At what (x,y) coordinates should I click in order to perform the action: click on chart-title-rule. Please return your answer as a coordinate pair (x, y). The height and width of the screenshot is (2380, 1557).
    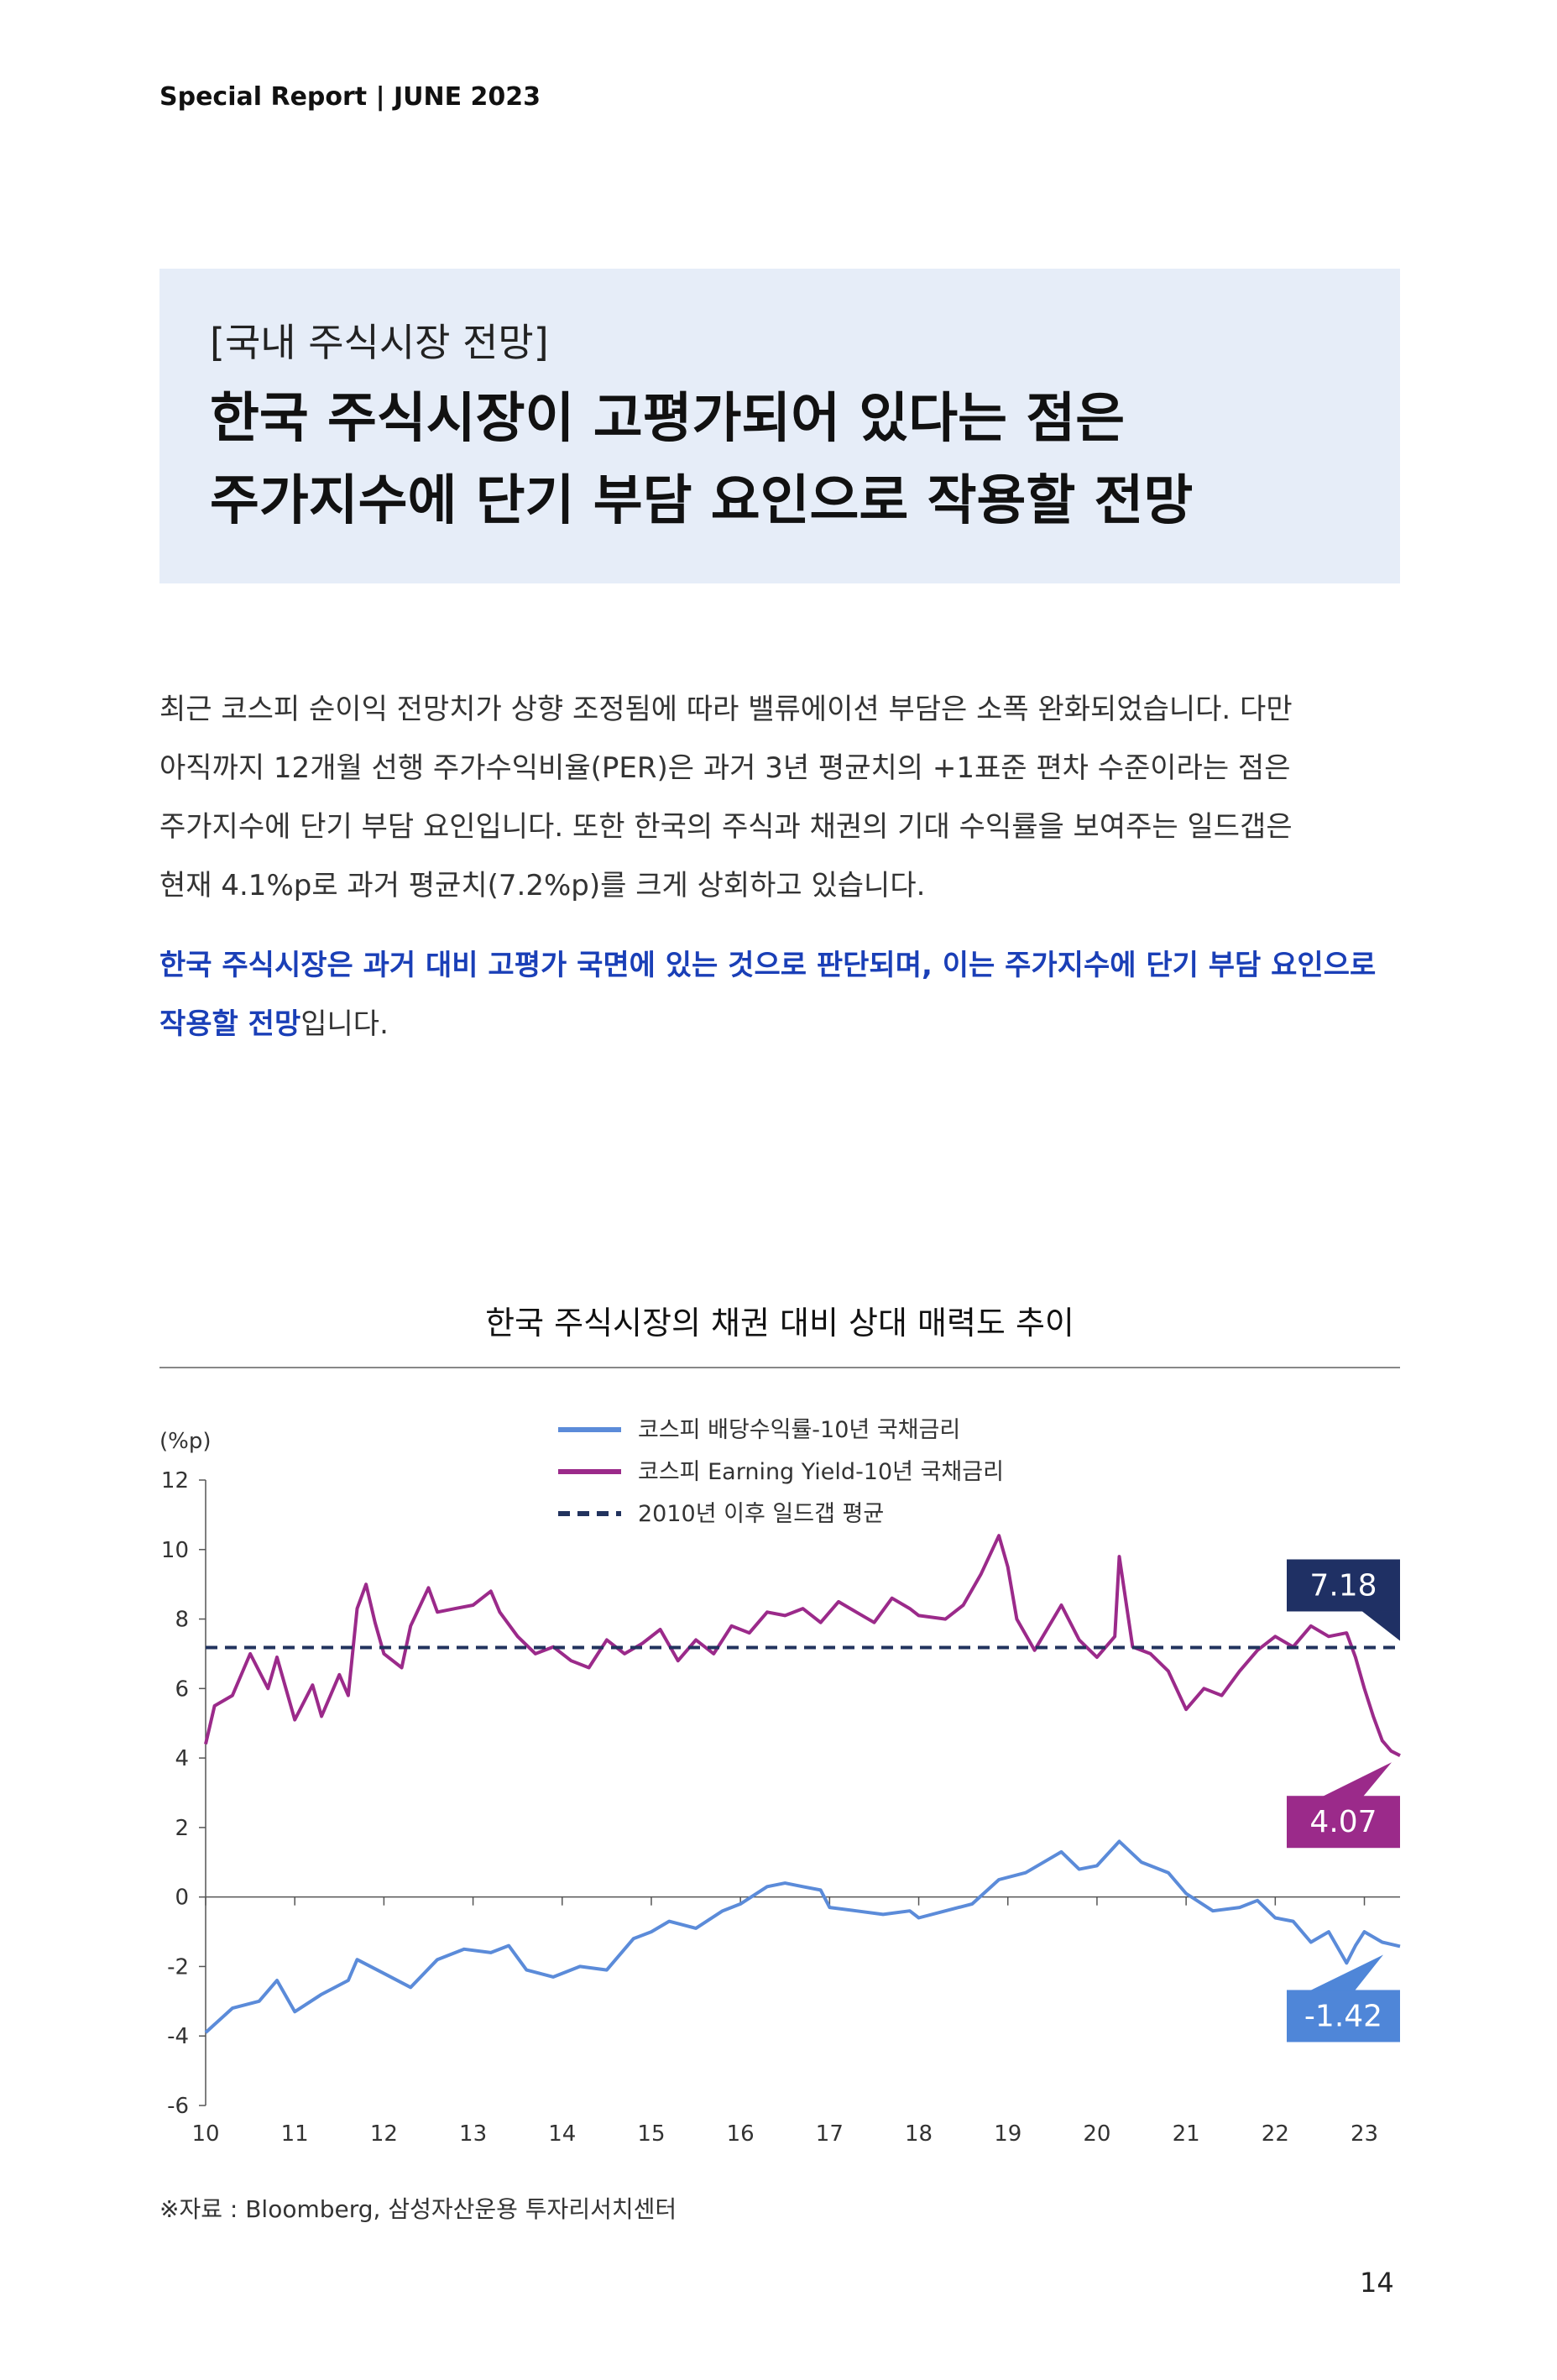
    Looking at the image, I should click on (779, 1367).